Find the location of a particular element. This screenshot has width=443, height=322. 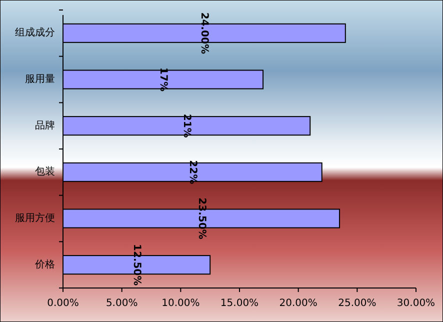

x-tick-label: 10.00% is located at coordinates (181, 303).